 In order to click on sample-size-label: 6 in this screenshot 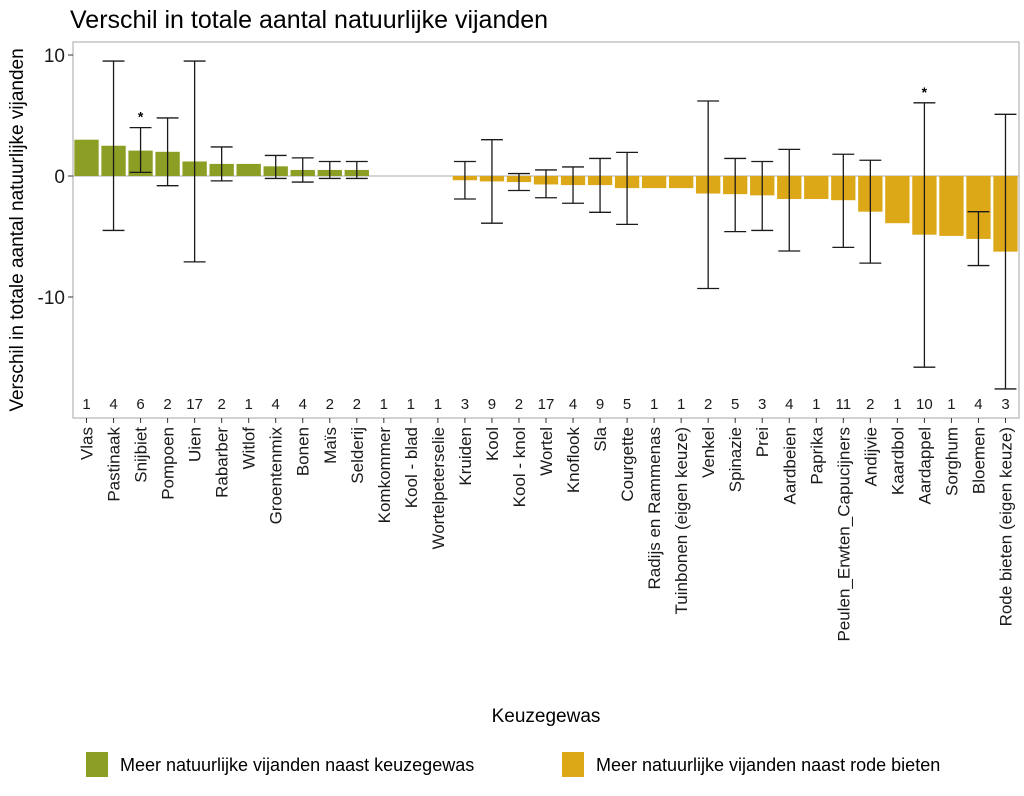, I will do `click(140, 404)`.